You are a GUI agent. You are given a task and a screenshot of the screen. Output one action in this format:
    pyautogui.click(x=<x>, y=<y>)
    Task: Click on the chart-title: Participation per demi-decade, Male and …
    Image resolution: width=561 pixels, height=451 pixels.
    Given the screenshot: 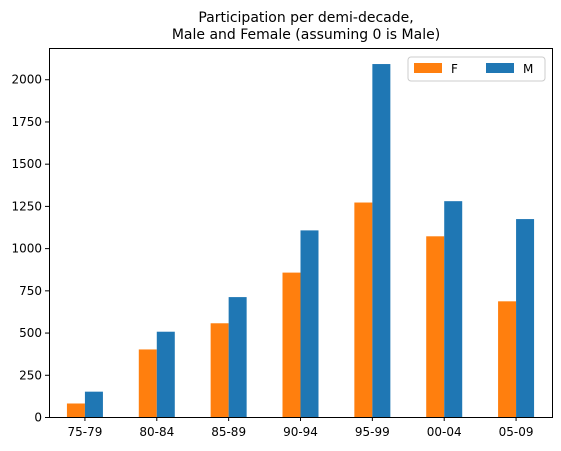 What is the action you would take?
    pyautogui.click(x=306, y=26)
    